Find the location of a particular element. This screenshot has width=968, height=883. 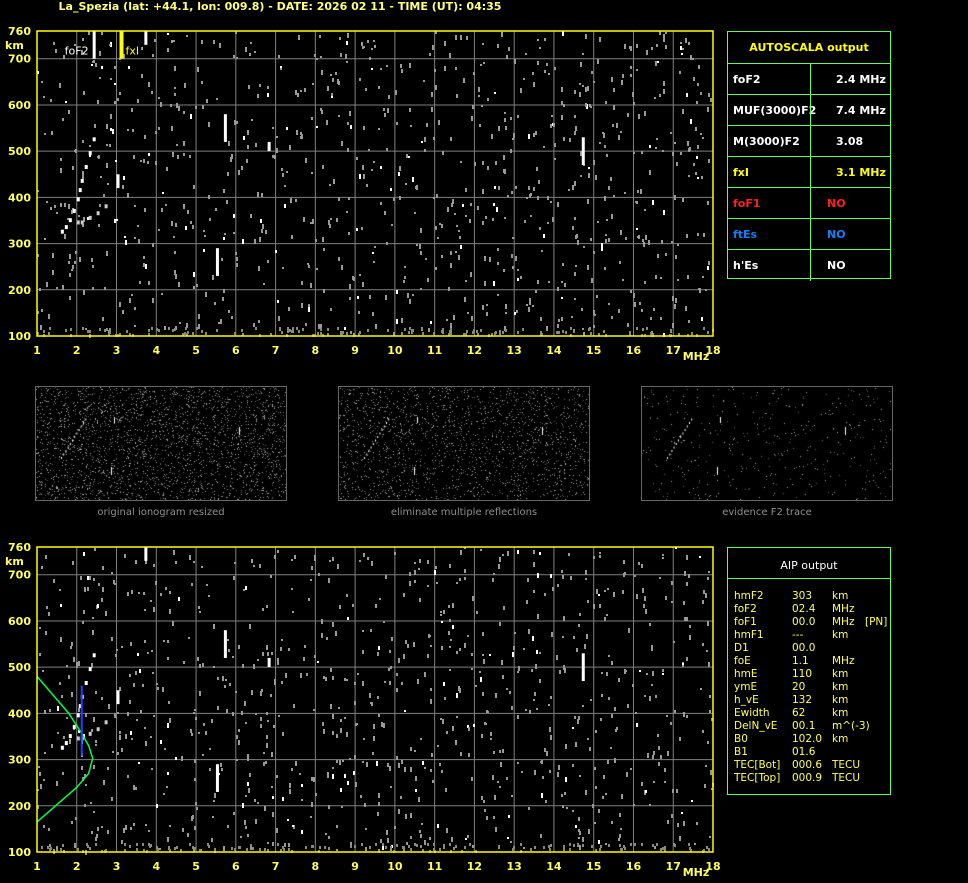

aip-value: 110 is located at coordinates (802, 674).